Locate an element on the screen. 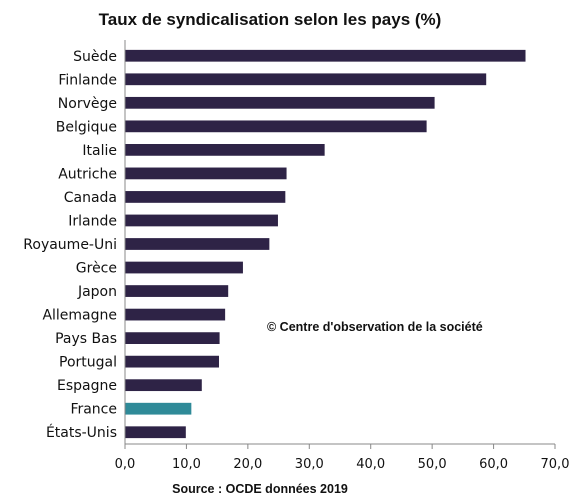 The height and width of the screenshot is (503, 582). category-label-1: Finlande is located at coordinates (87, 80).